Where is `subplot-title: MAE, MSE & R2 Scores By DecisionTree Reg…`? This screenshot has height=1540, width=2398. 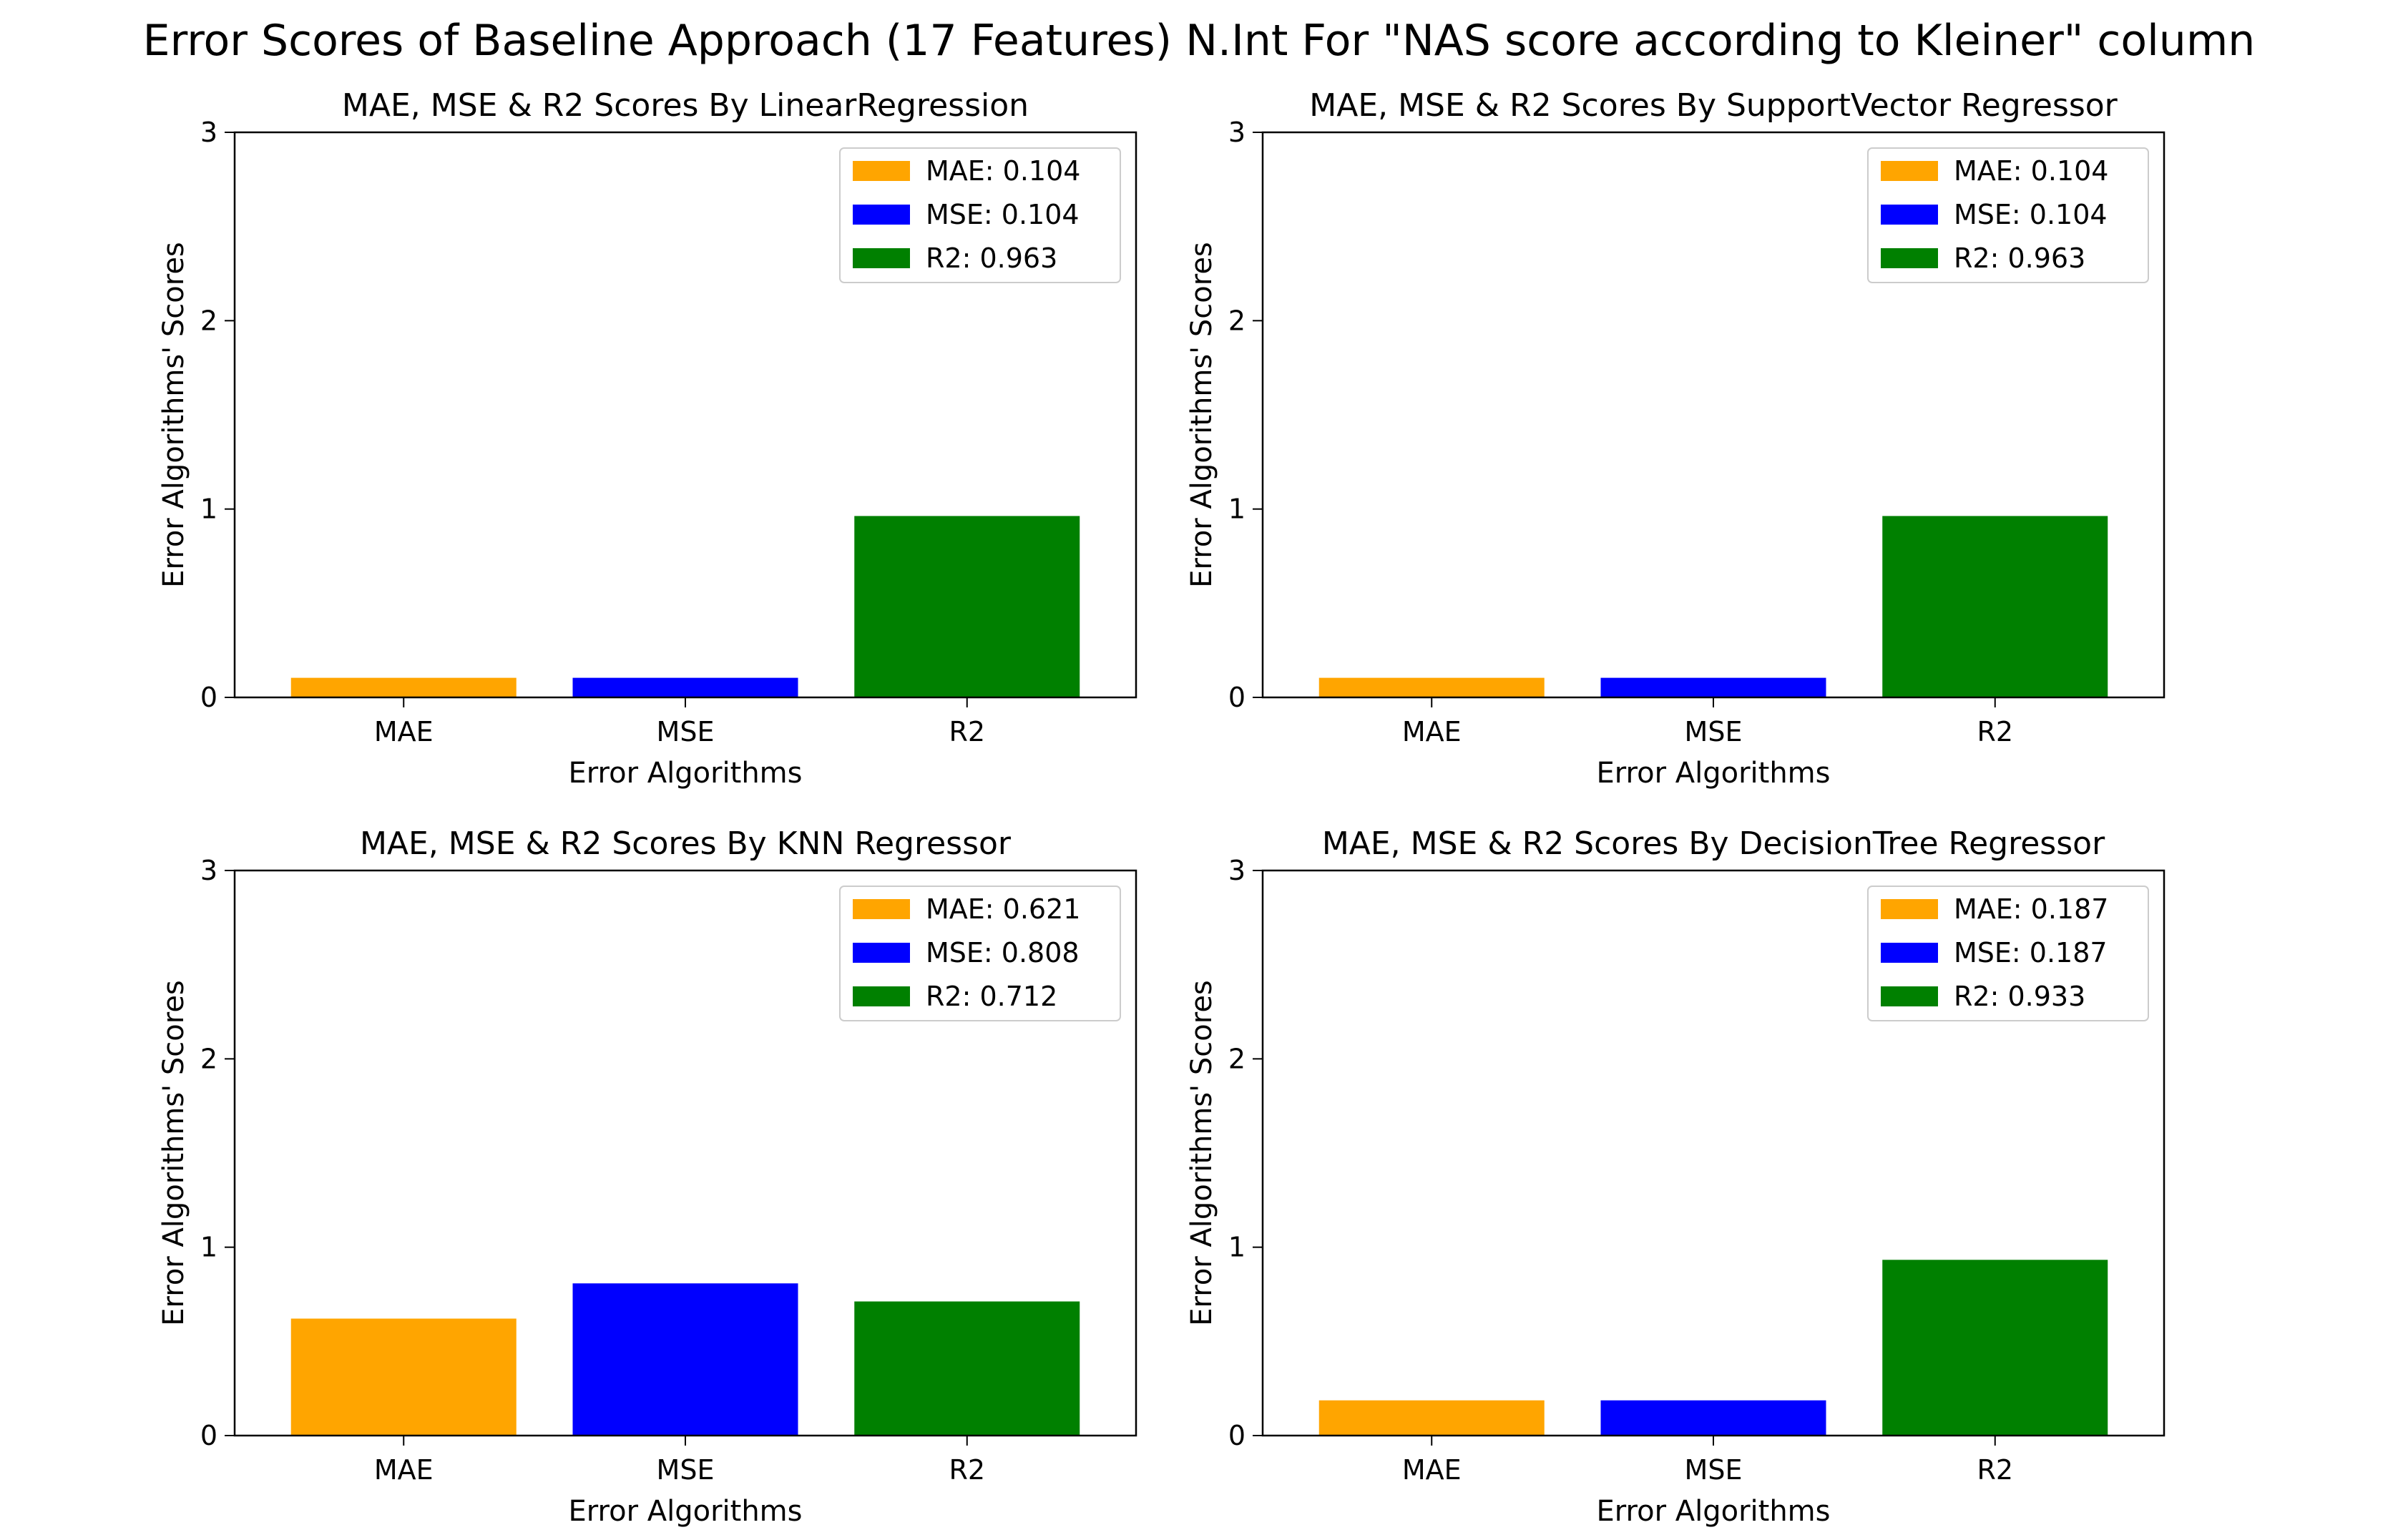 subplot-title: MAE, MSE & R2 Scores By DecisionTree Reg… is located at coordinates (1714, 843).